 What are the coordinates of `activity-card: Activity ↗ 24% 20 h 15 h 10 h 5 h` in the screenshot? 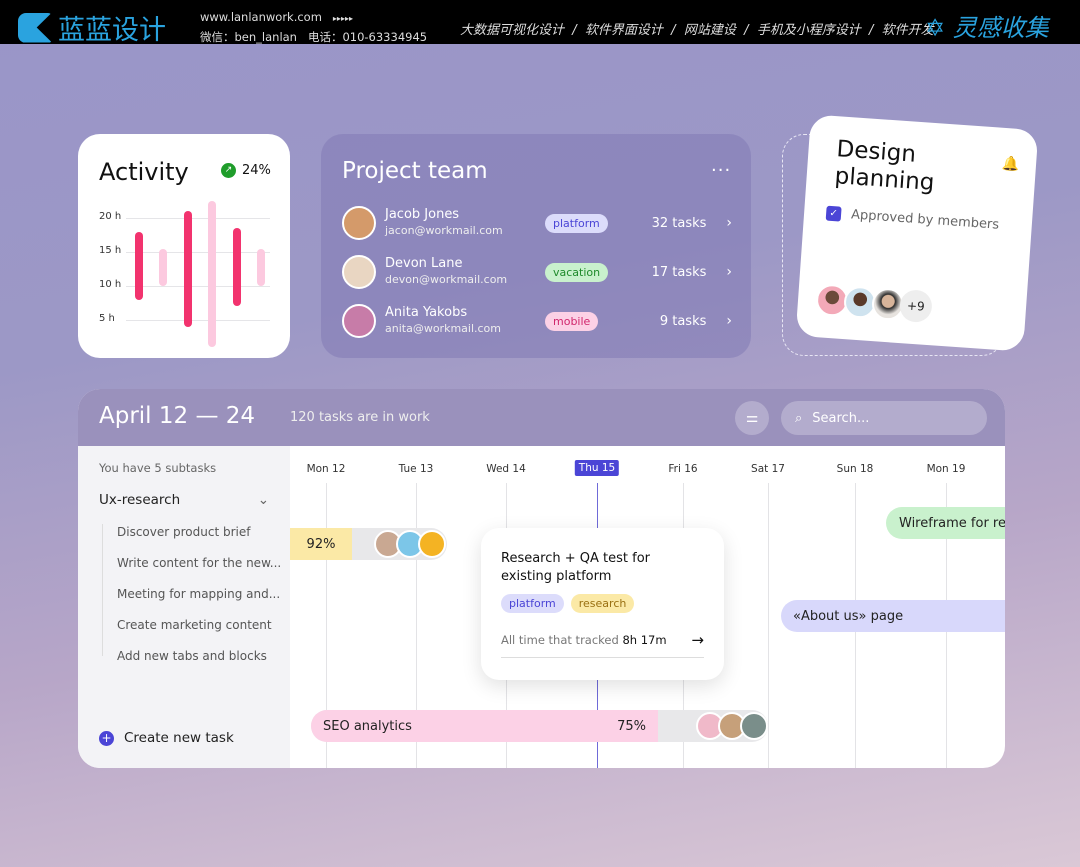 It's located at (184, 246).